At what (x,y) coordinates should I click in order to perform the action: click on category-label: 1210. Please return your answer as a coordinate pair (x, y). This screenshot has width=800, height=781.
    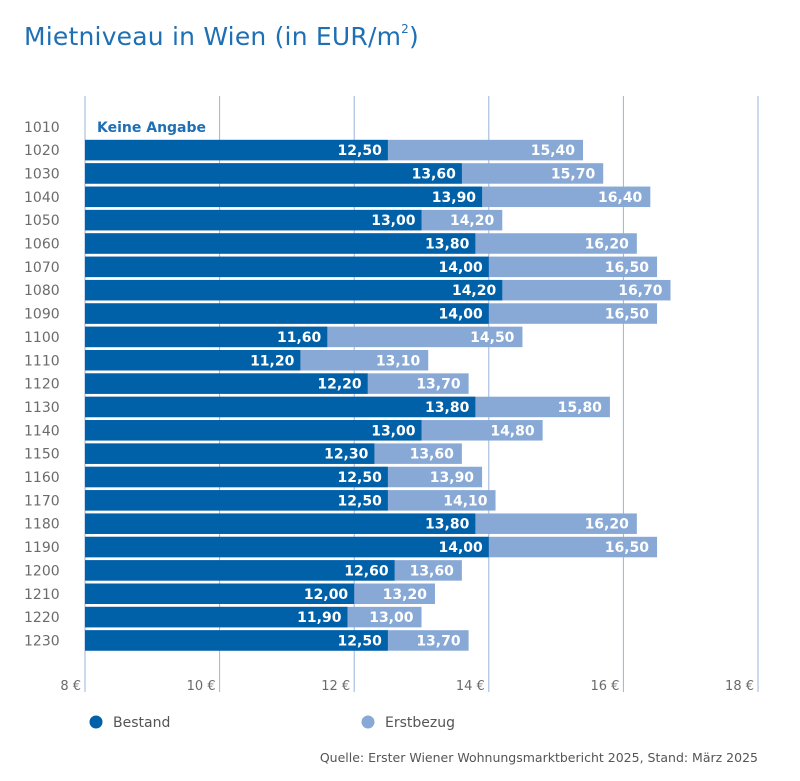
    Looking at the image, I should click on (42, 595).